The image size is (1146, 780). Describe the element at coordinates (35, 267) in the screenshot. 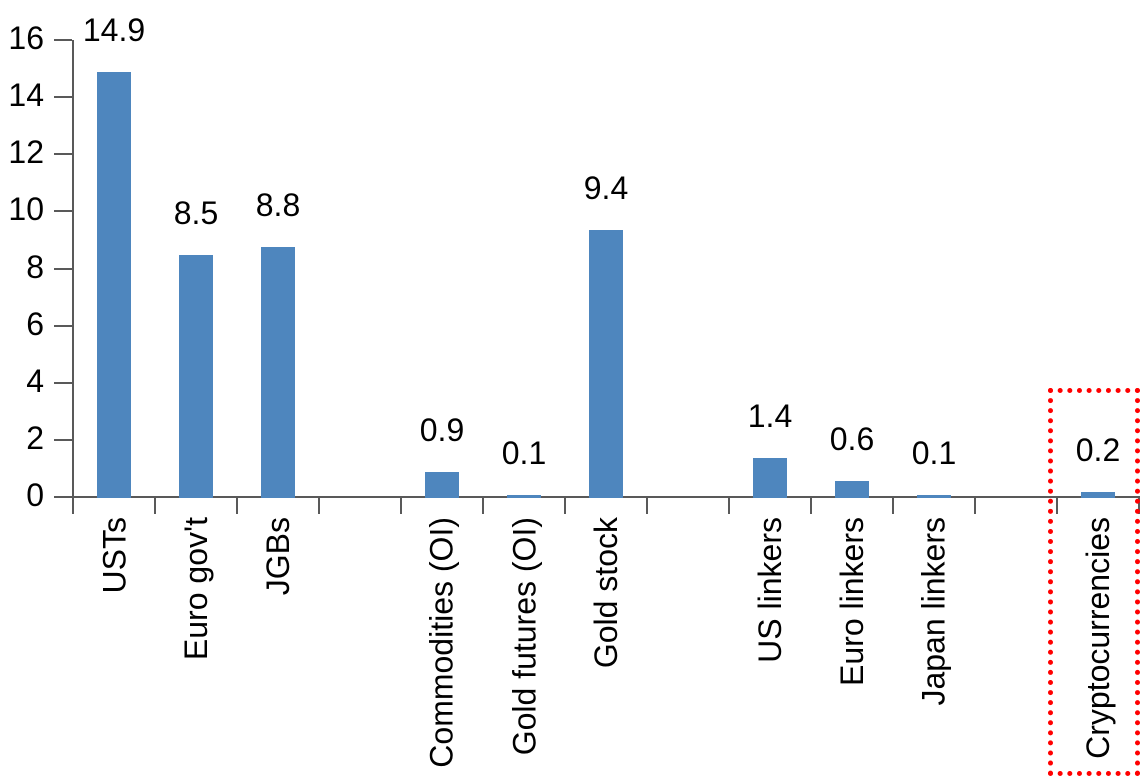

I see `y-axis-tick-label: 8` at that location.